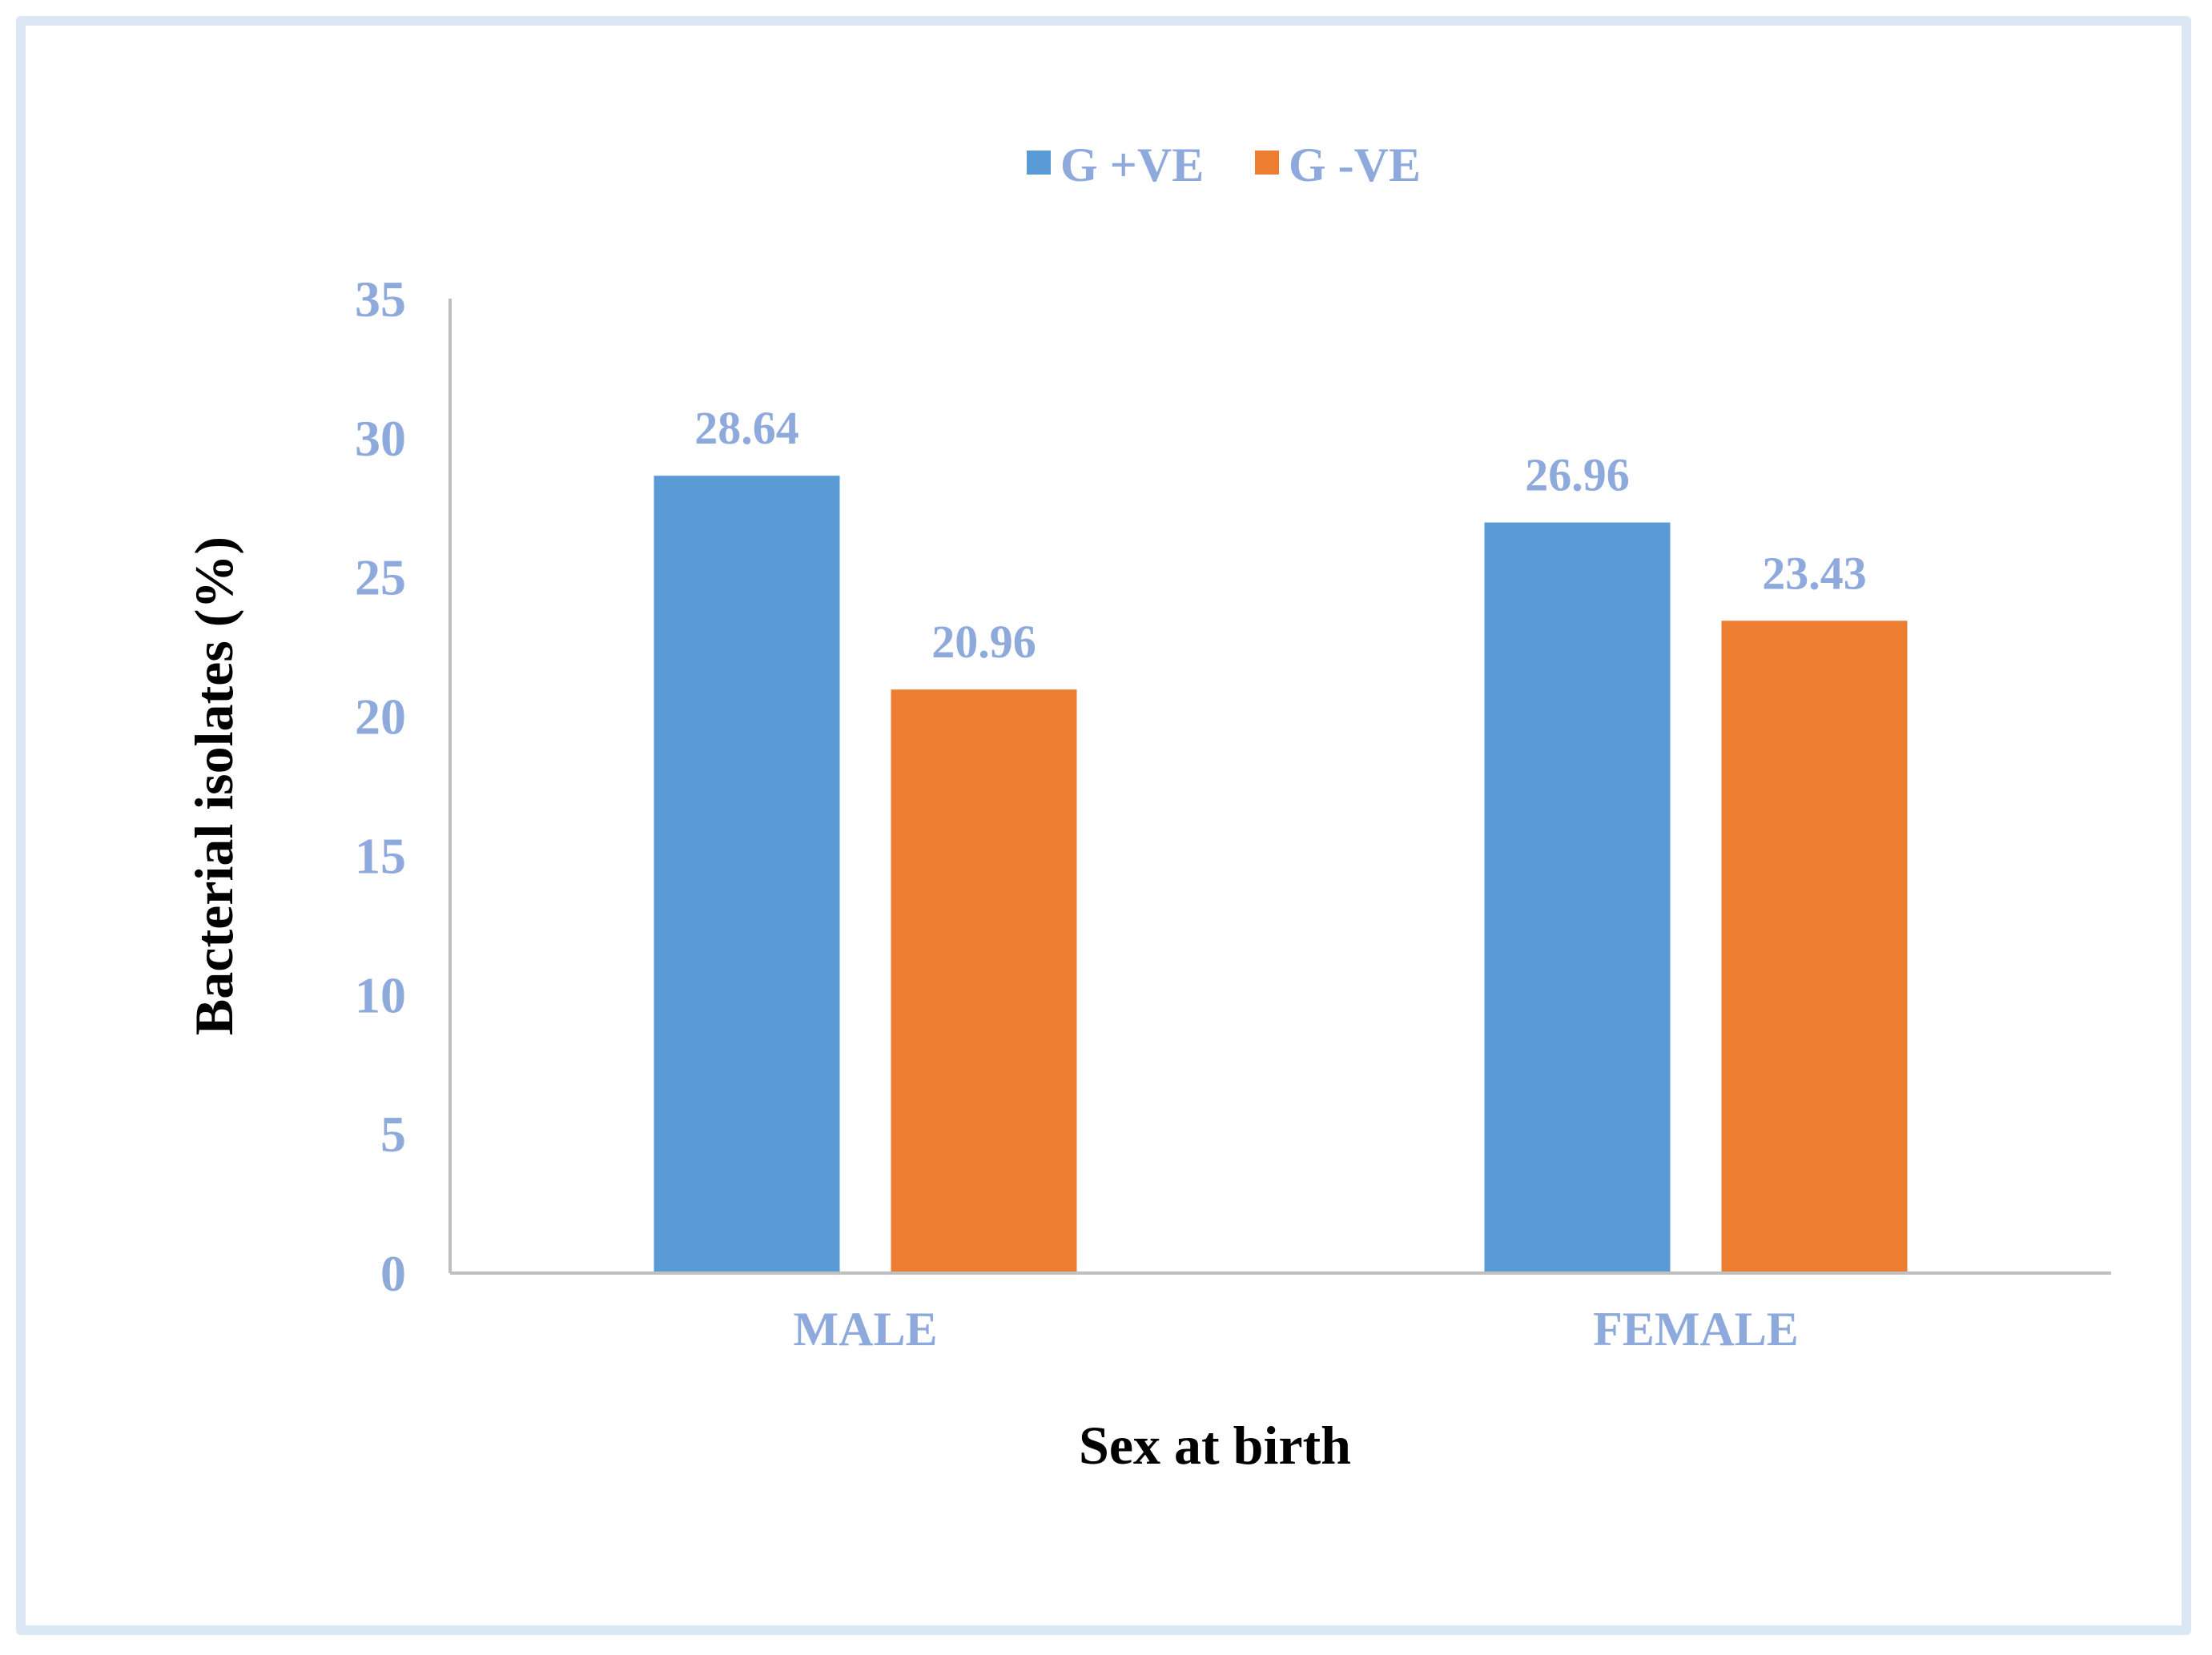  What do you see at coordinates (983, 642) in the screenshot?
I see `data-label: 20.96` at bounding box center [983, 642].